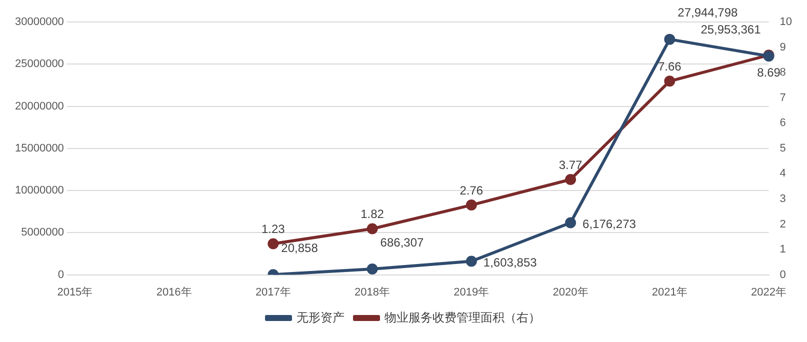  Describe the element at coordinates (769, 292) in the screenshot. I see `x-tick-label: 2022年` at that location.